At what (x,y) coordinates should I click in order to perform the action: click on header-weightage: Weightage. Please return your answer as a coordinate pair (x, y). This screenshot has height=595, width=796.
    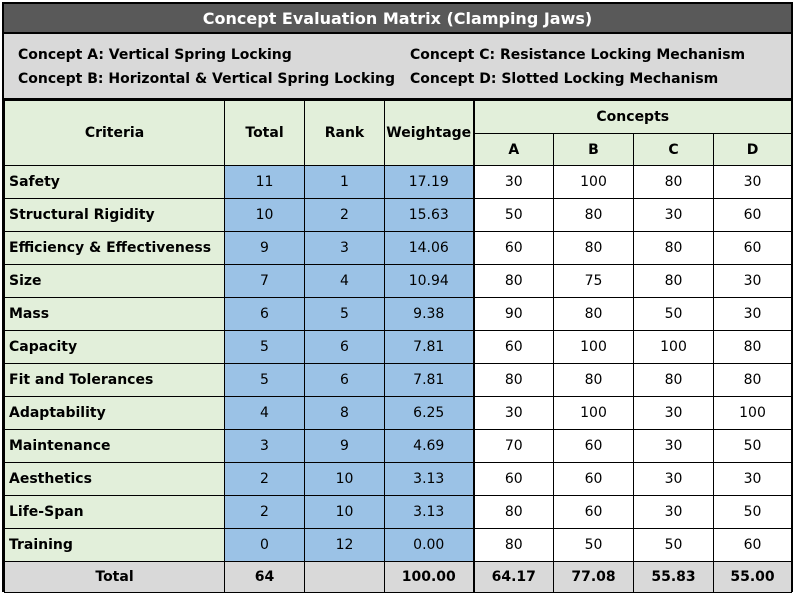
    Looking at the image, I should click on (429, 133).